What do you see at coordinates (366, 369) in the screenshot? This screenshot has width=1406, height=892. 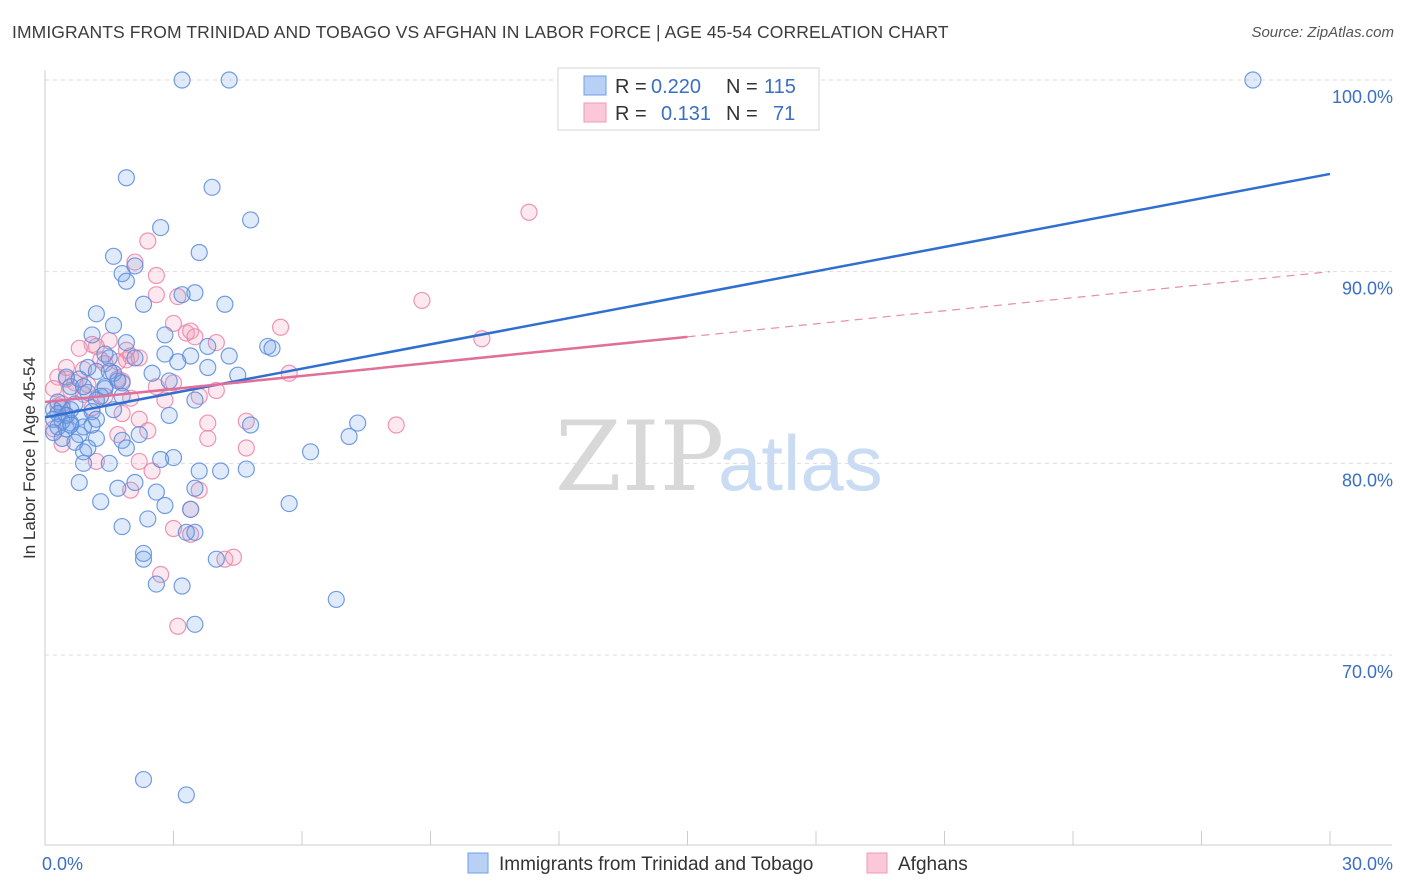 I see `afghans-trend-line` at bounding box center [366, 369].